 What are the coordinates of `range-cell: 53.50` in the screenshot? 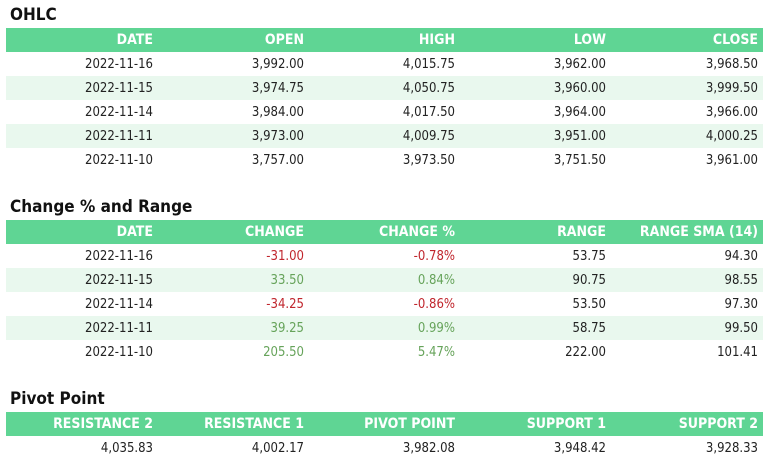 It's located at (589, 304).